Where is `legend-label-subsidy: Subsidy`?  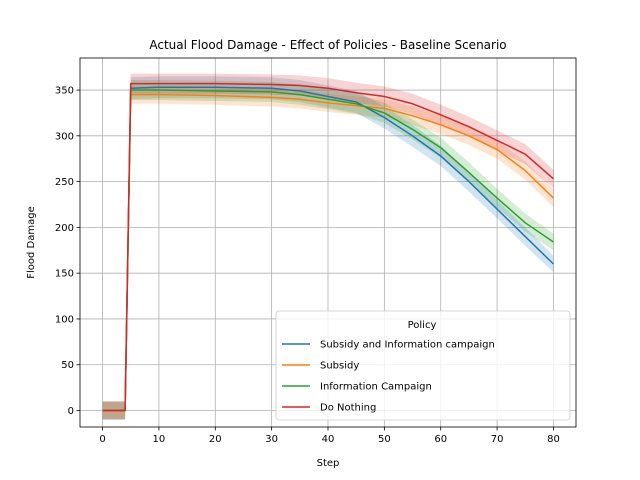
legend-label-subsidy: Subsidy is located at coordinates (339, 366).